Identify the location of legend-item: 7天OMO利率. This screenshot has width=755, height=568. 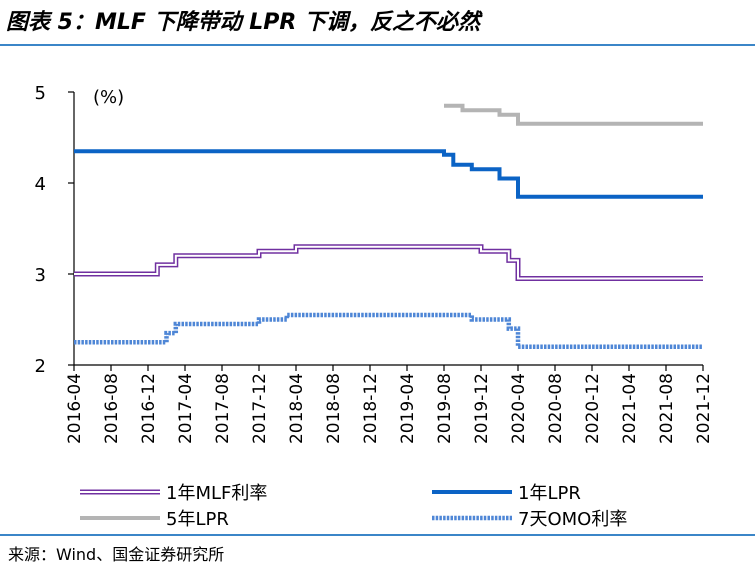
(529, 519).